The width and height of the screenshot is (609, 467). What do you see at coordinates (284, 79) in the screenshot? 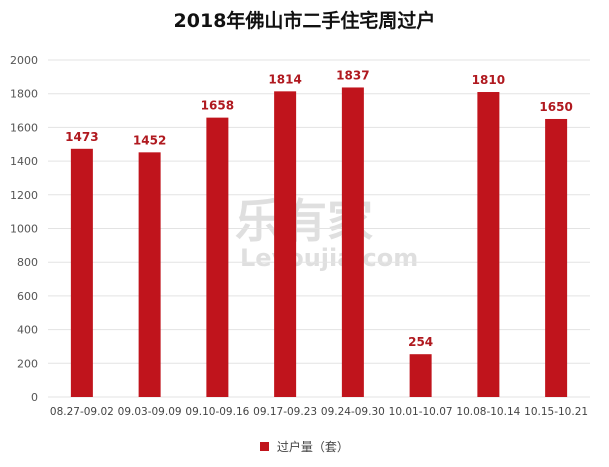
I see `data-label: 1814` at bounding box center [284, 79].